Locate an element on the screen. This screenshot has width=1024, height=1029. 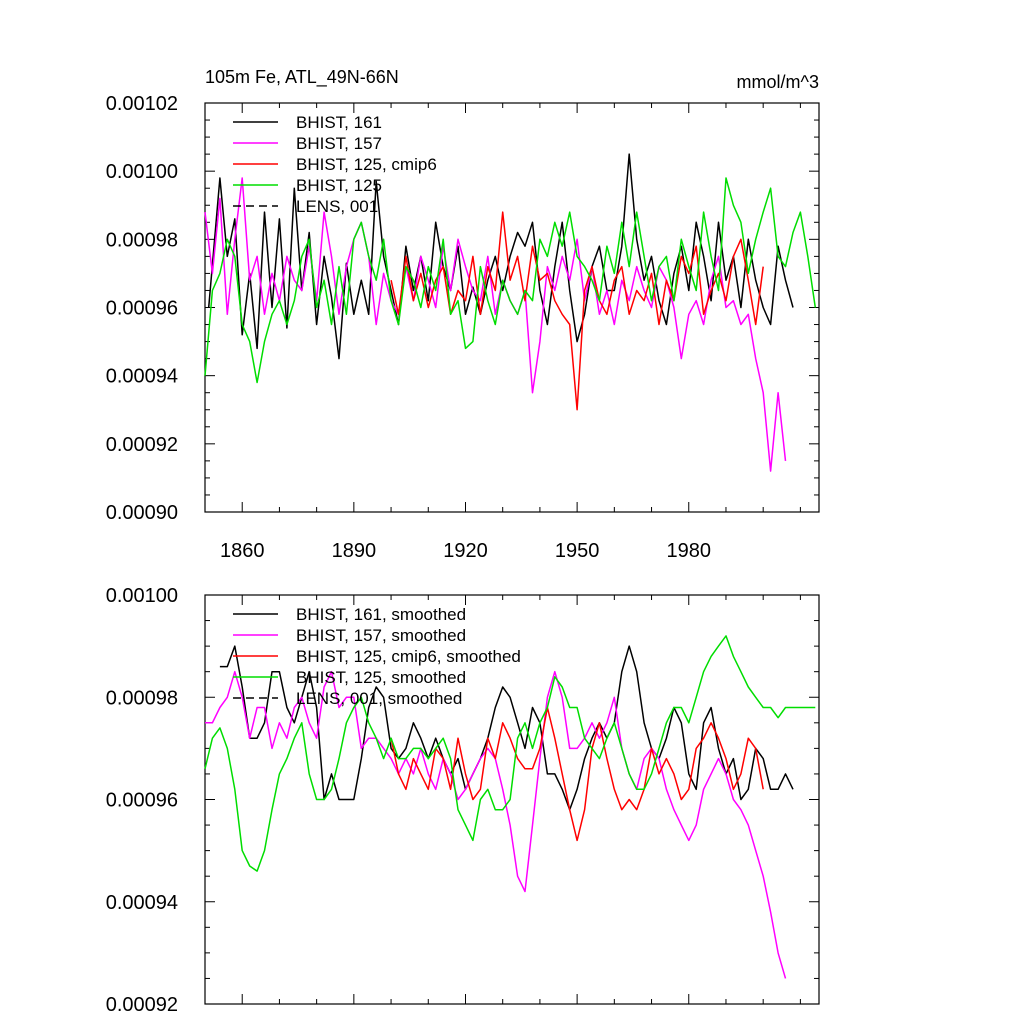
y-tick-label: 0.00090 is located at coordinates (142, 513).